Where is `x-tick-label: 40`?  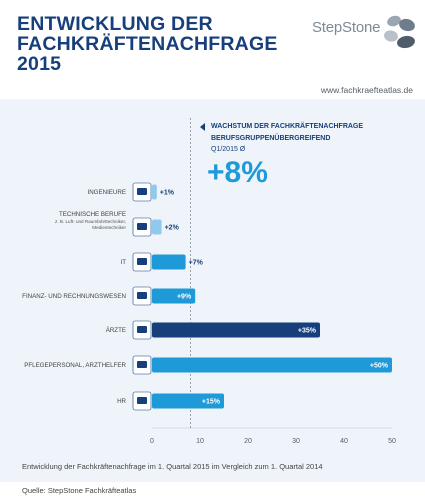 x-tick-label: 40 is located at coordinates (344, 441).